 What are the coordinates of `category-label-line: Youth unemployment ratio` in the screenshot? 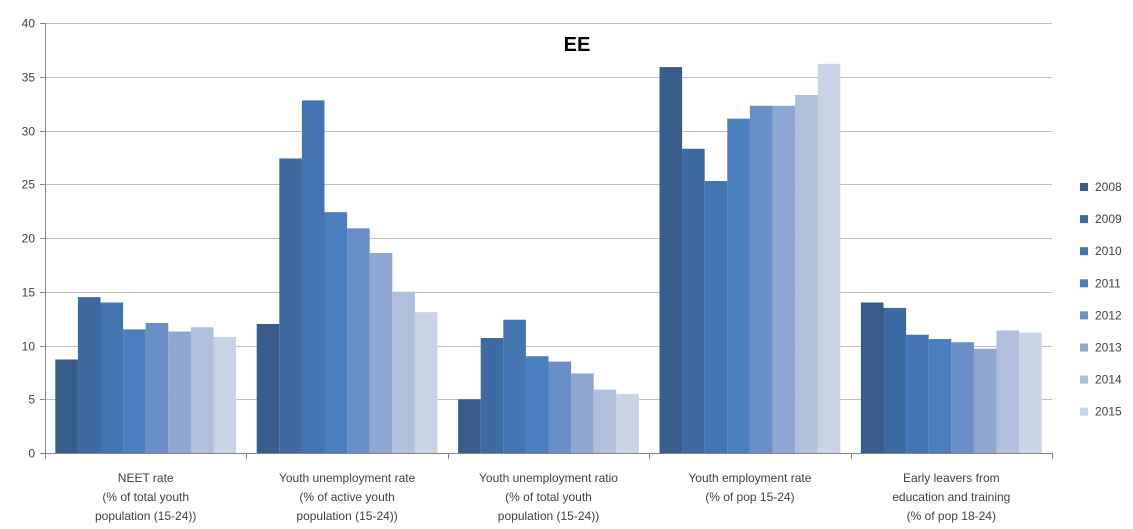 It's located at (548, 478).